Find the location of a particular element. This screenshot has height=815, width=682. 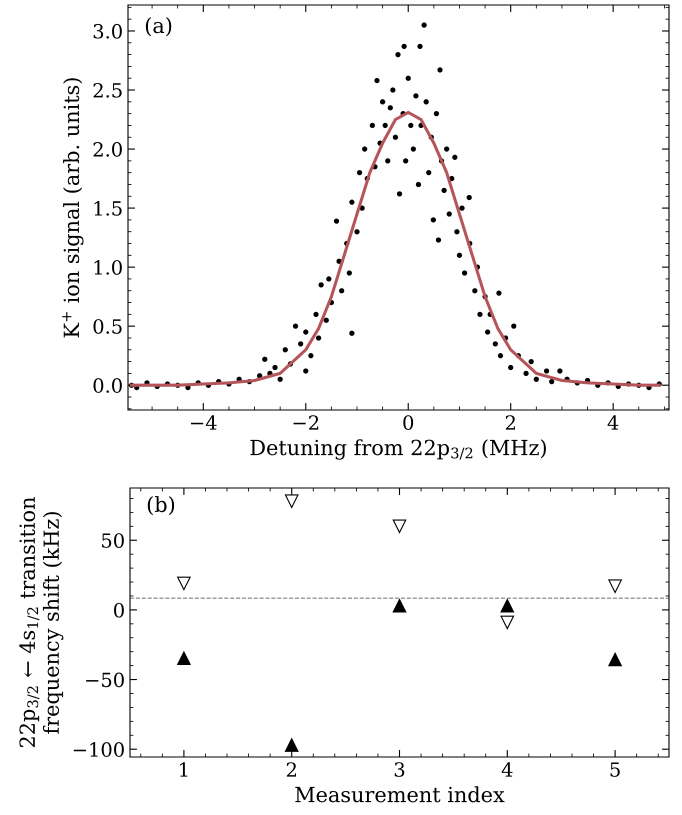

y-tick-label: 3.0 is located at coordinates (108, 31).